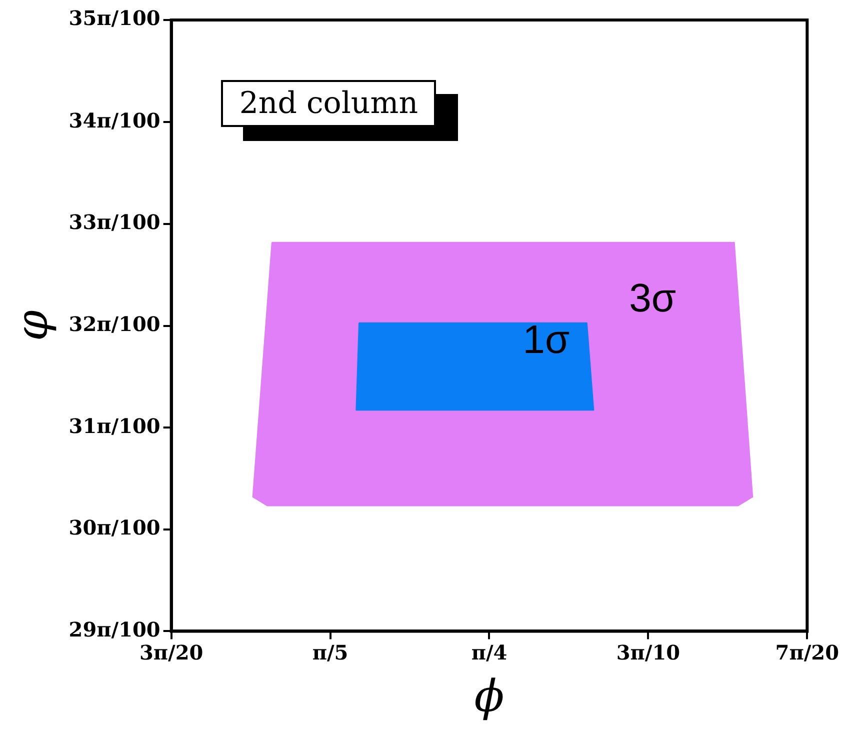  I want to click on x-tick-label: π/4, so click(489, 652).